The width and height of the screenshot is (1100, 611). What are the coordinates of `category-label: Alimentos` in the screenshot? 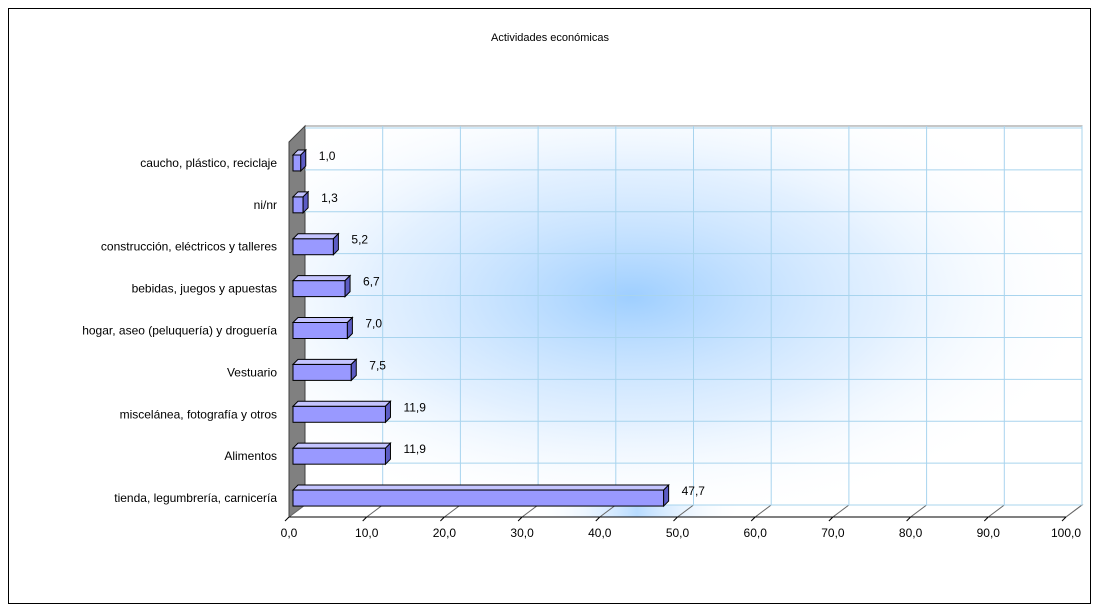 It's located at (250, 456).